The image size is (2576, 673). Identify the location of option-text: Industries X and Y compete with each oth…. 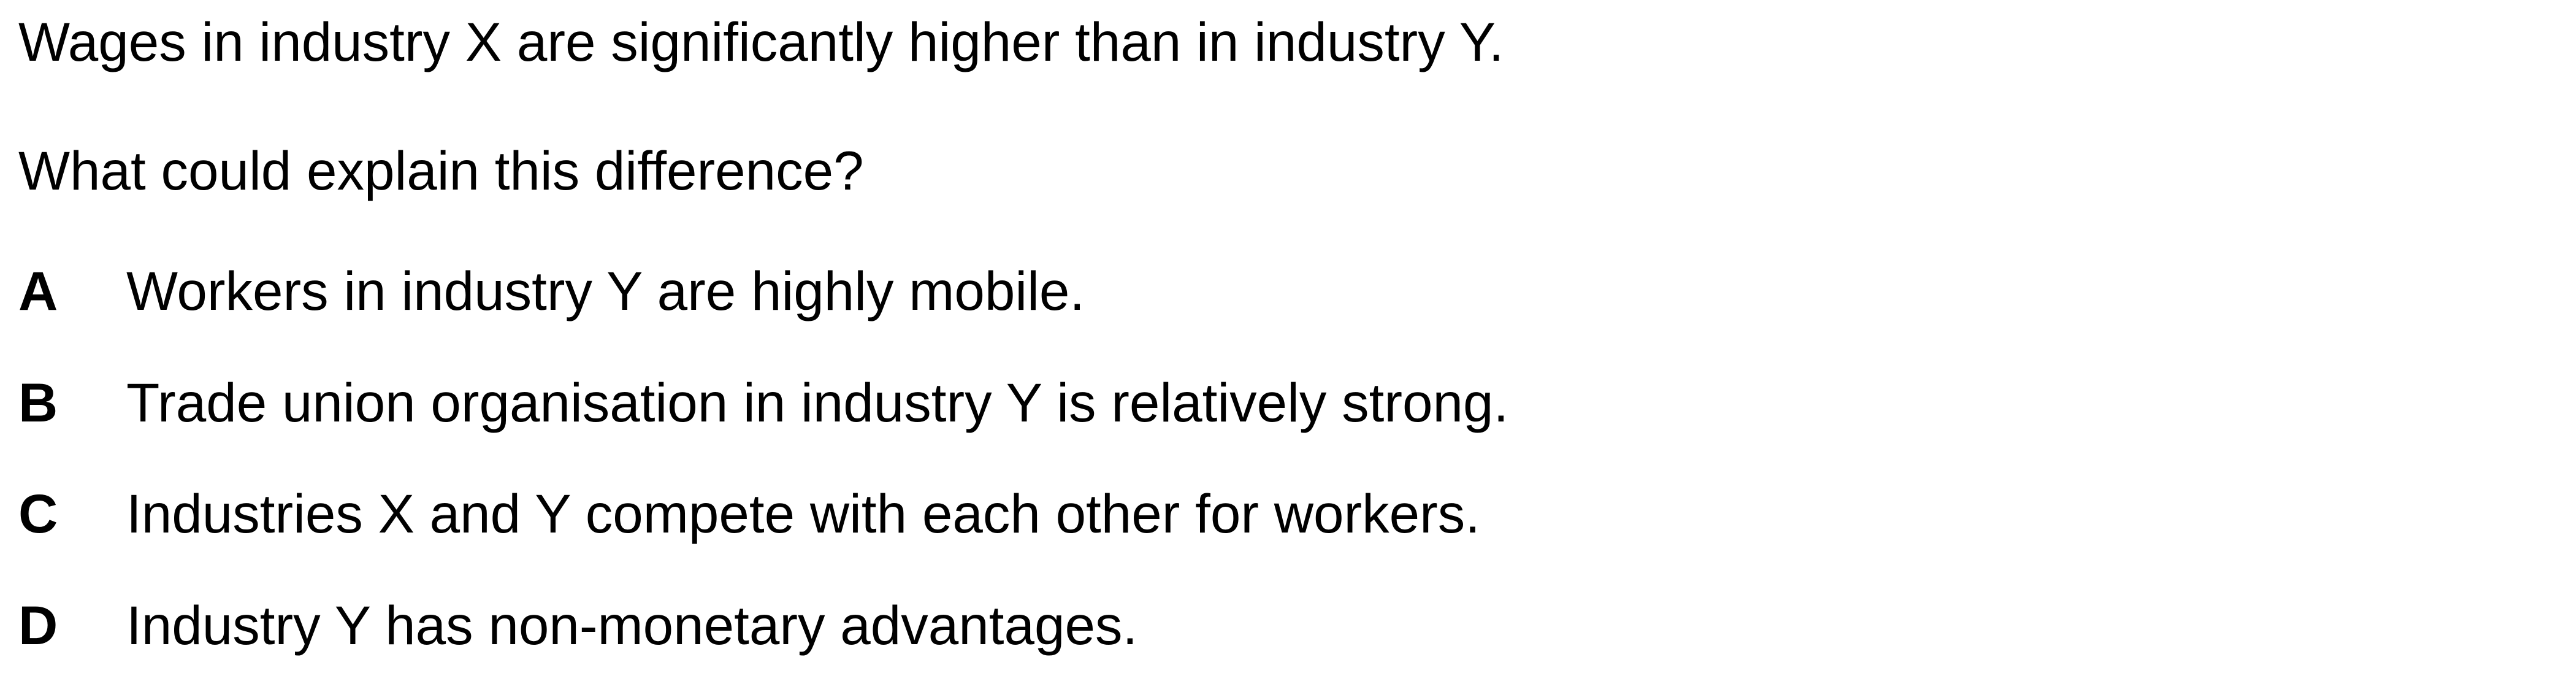
(803, 513).